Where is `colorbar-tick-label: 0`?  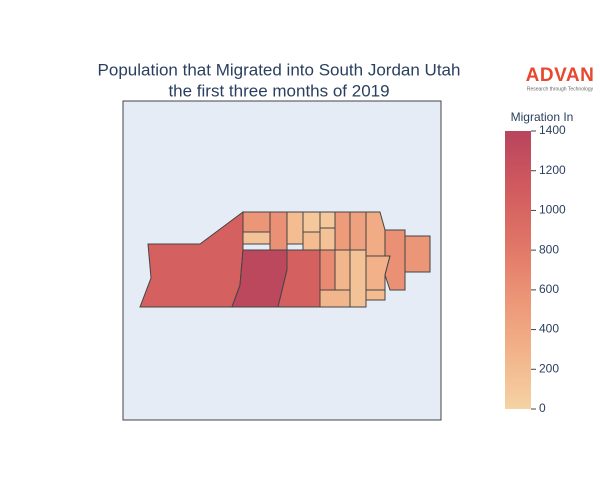
colorbar-tick-label: 0 is located at coordinates (542, 408).